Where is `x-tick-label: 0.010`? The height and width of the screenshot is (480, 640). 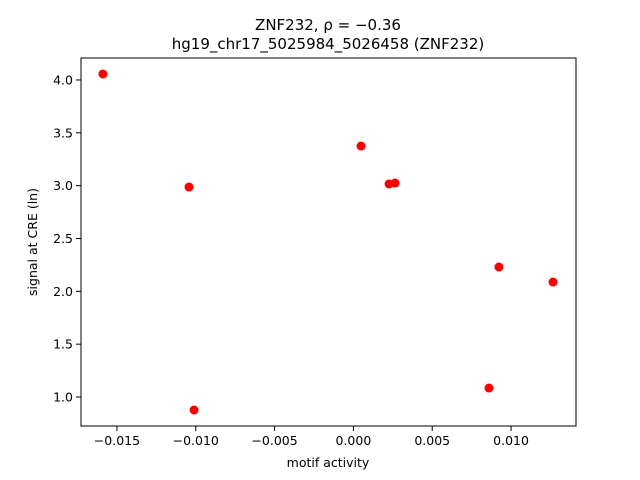
x-tick-label: 0.010 is located at coordinates (511, 440).